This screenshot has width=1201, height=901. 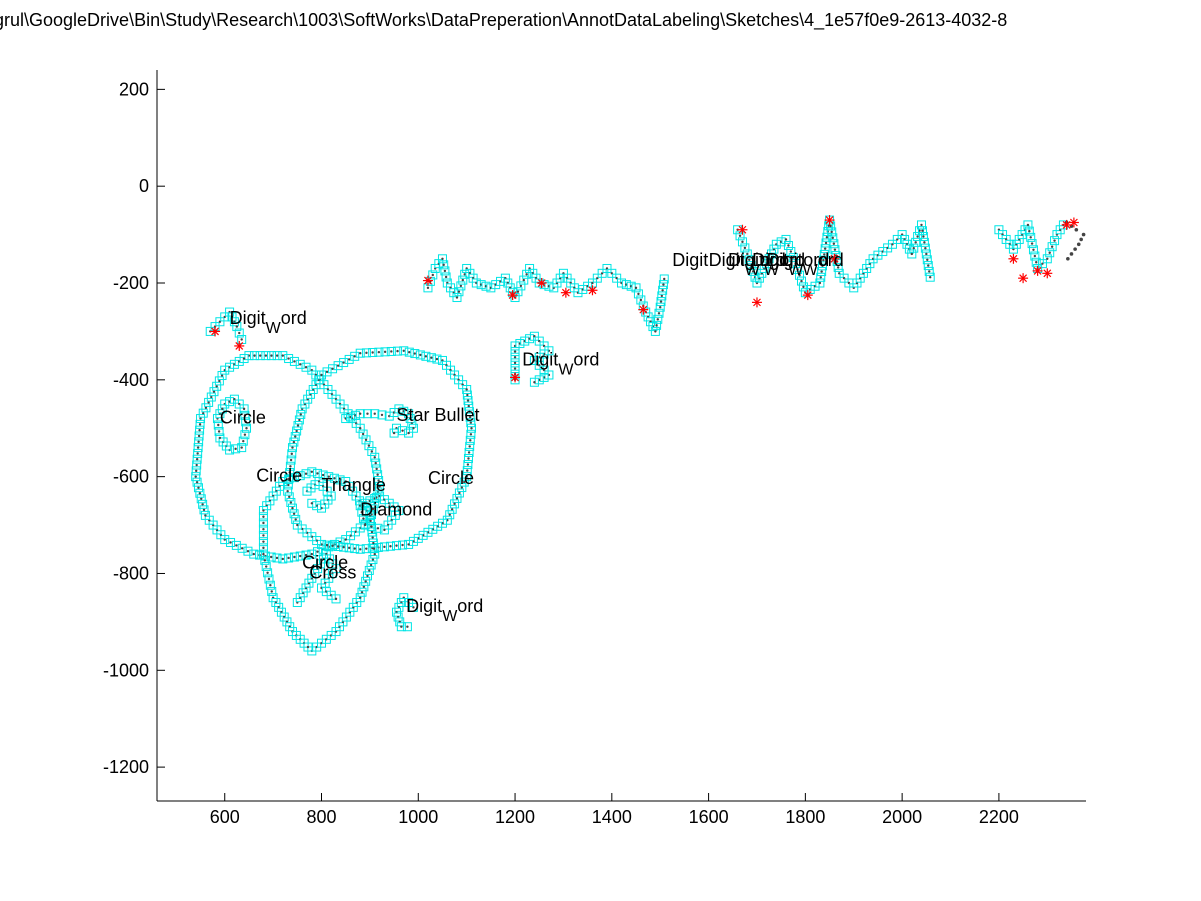 I want to click on stroke-small-circle, so click(x=232, y=424).